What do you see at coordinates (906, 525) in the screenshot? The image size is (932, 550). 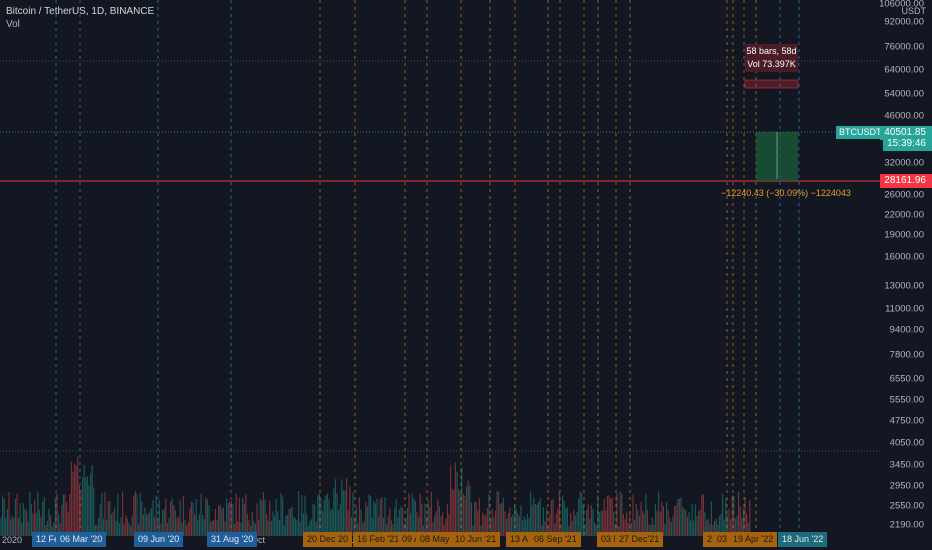 I see `price-tick-label: 2190.00` at bounding box center [906, 525].